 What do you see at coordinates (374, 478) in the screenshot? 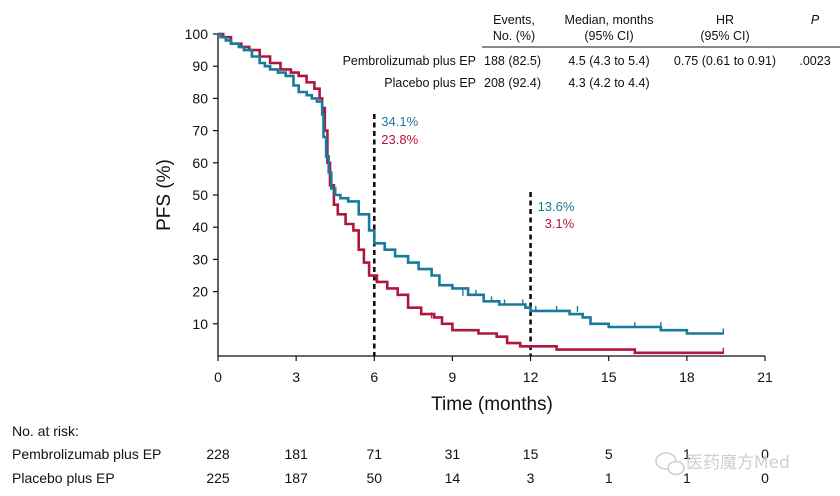
I see `at-risk-value-placebo-6: 50` at bounding box center [374, 478].